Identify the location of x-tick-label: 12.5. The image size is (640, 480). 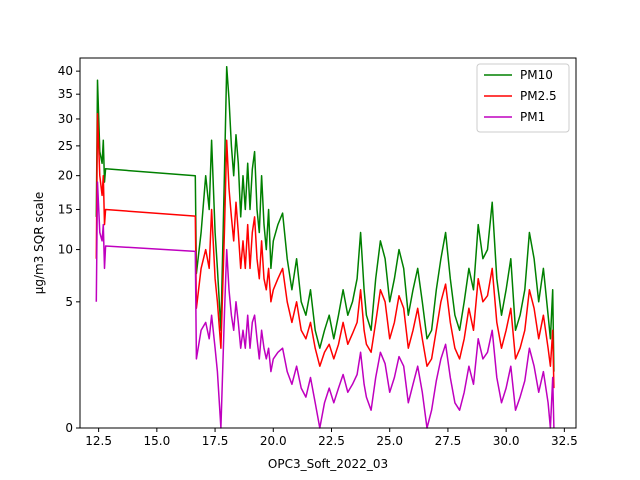
(98, 441).